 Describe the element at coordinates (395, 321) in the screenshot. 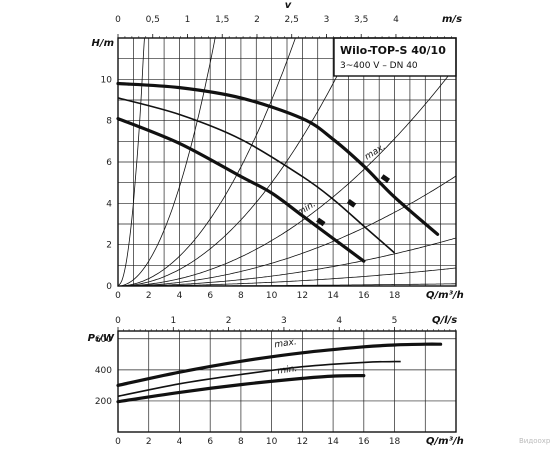

I see `top-tick-label: 5` at that location.